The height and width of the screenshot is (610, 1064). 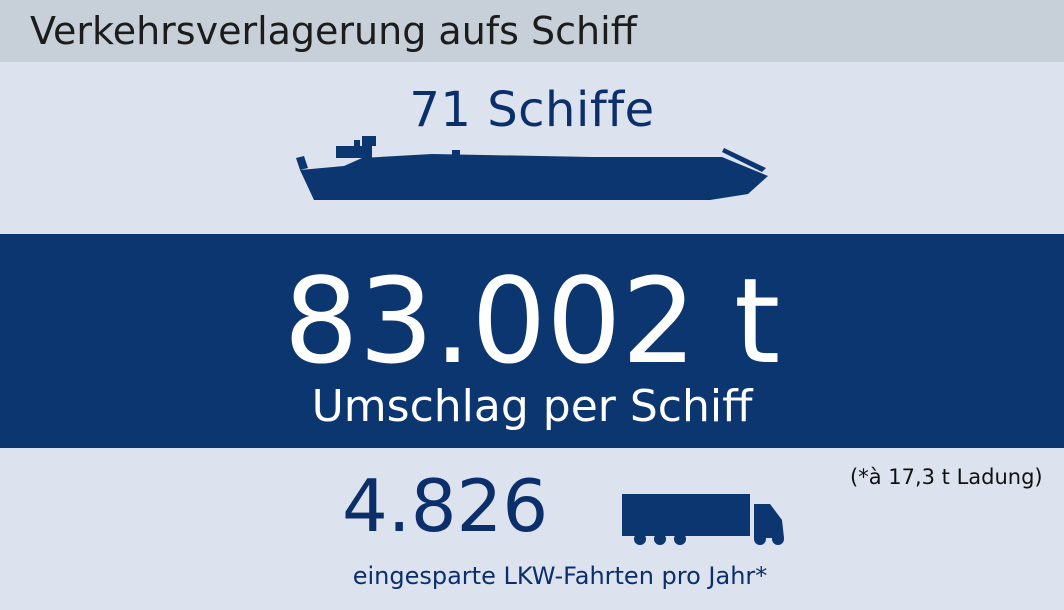 What do you see at coordinates (532, 321) in the screenshot?
I see `throughput-value: 83.002 t` at bounding box center [532, 321].